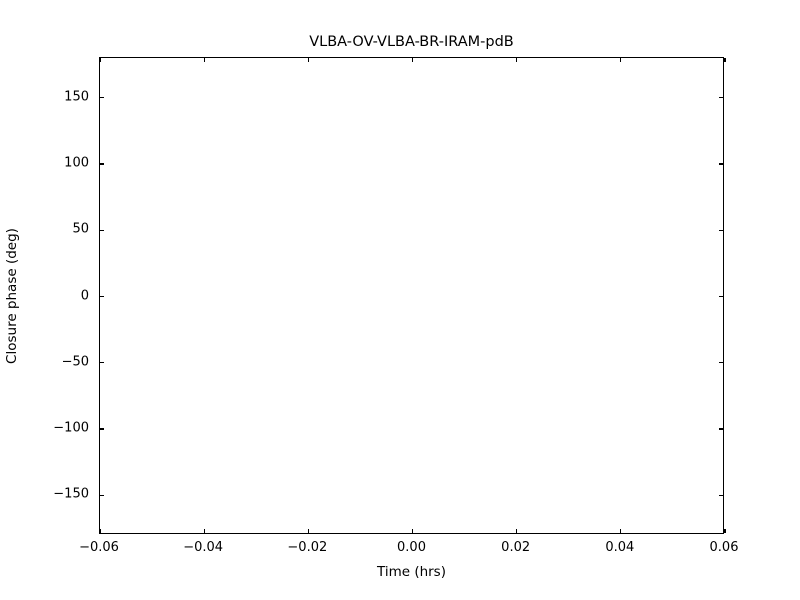  I want to click on y-axis-label: Closure phase (deg), so click(12, 295).